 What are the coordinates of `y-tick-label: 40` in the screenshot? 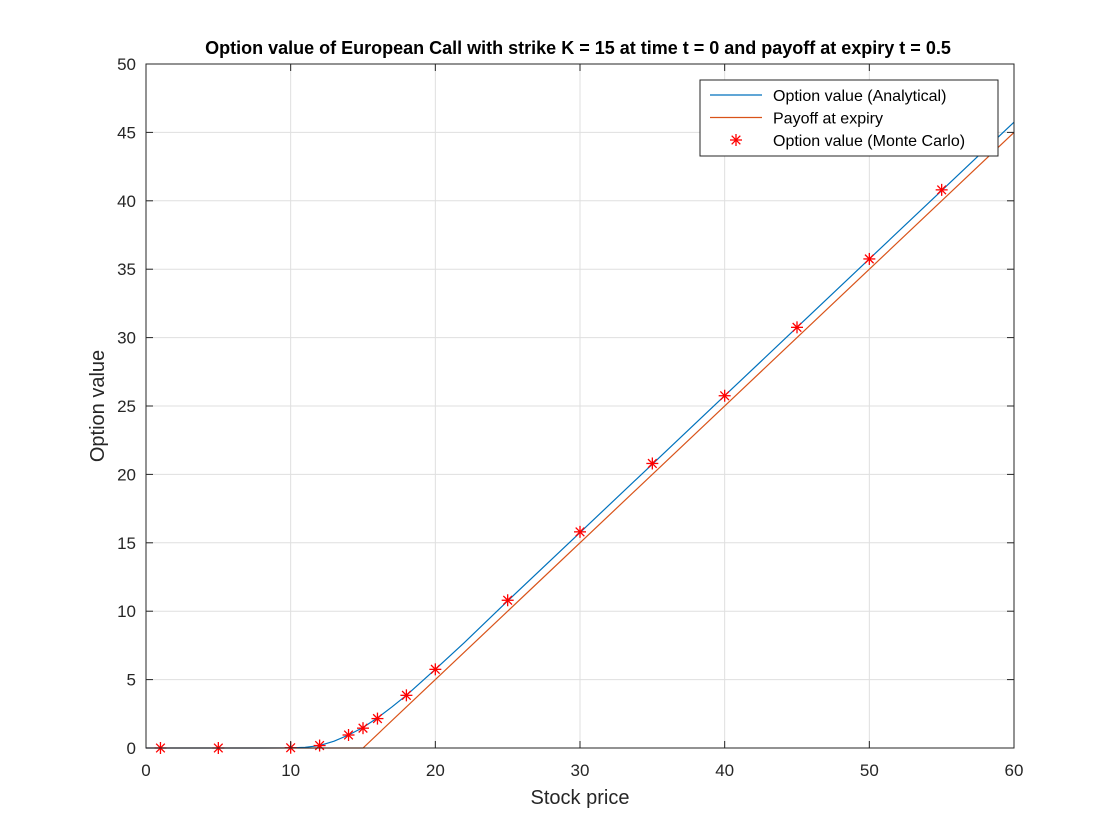 It's located at (126, 201).